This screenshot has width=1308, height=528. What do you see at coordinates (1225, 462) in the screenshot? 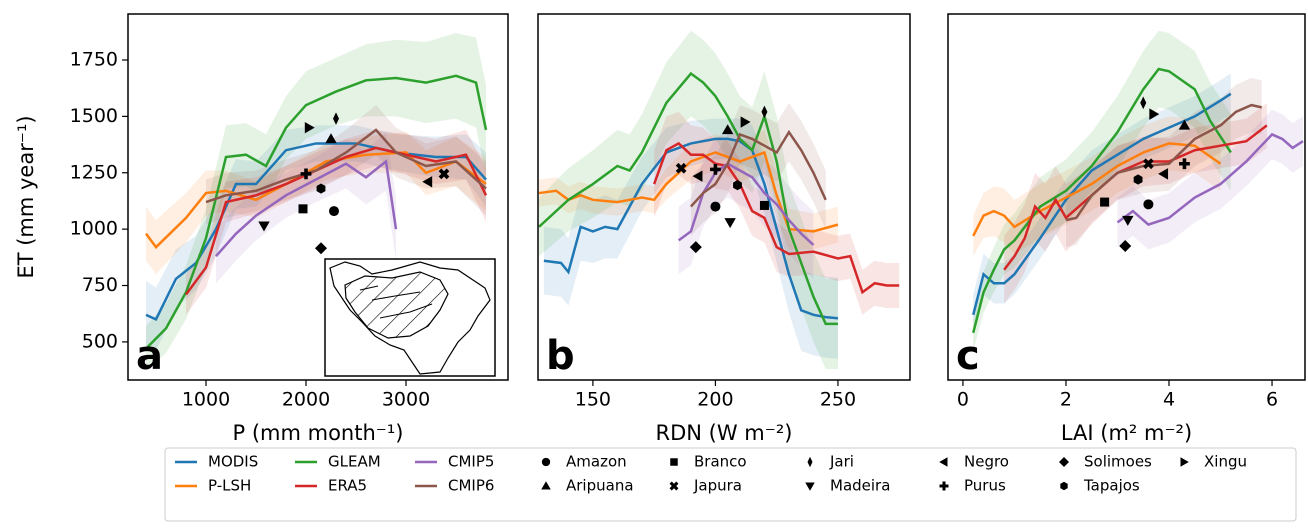
I see `legend-label: Xingu` at bounding box center [1225, 462].